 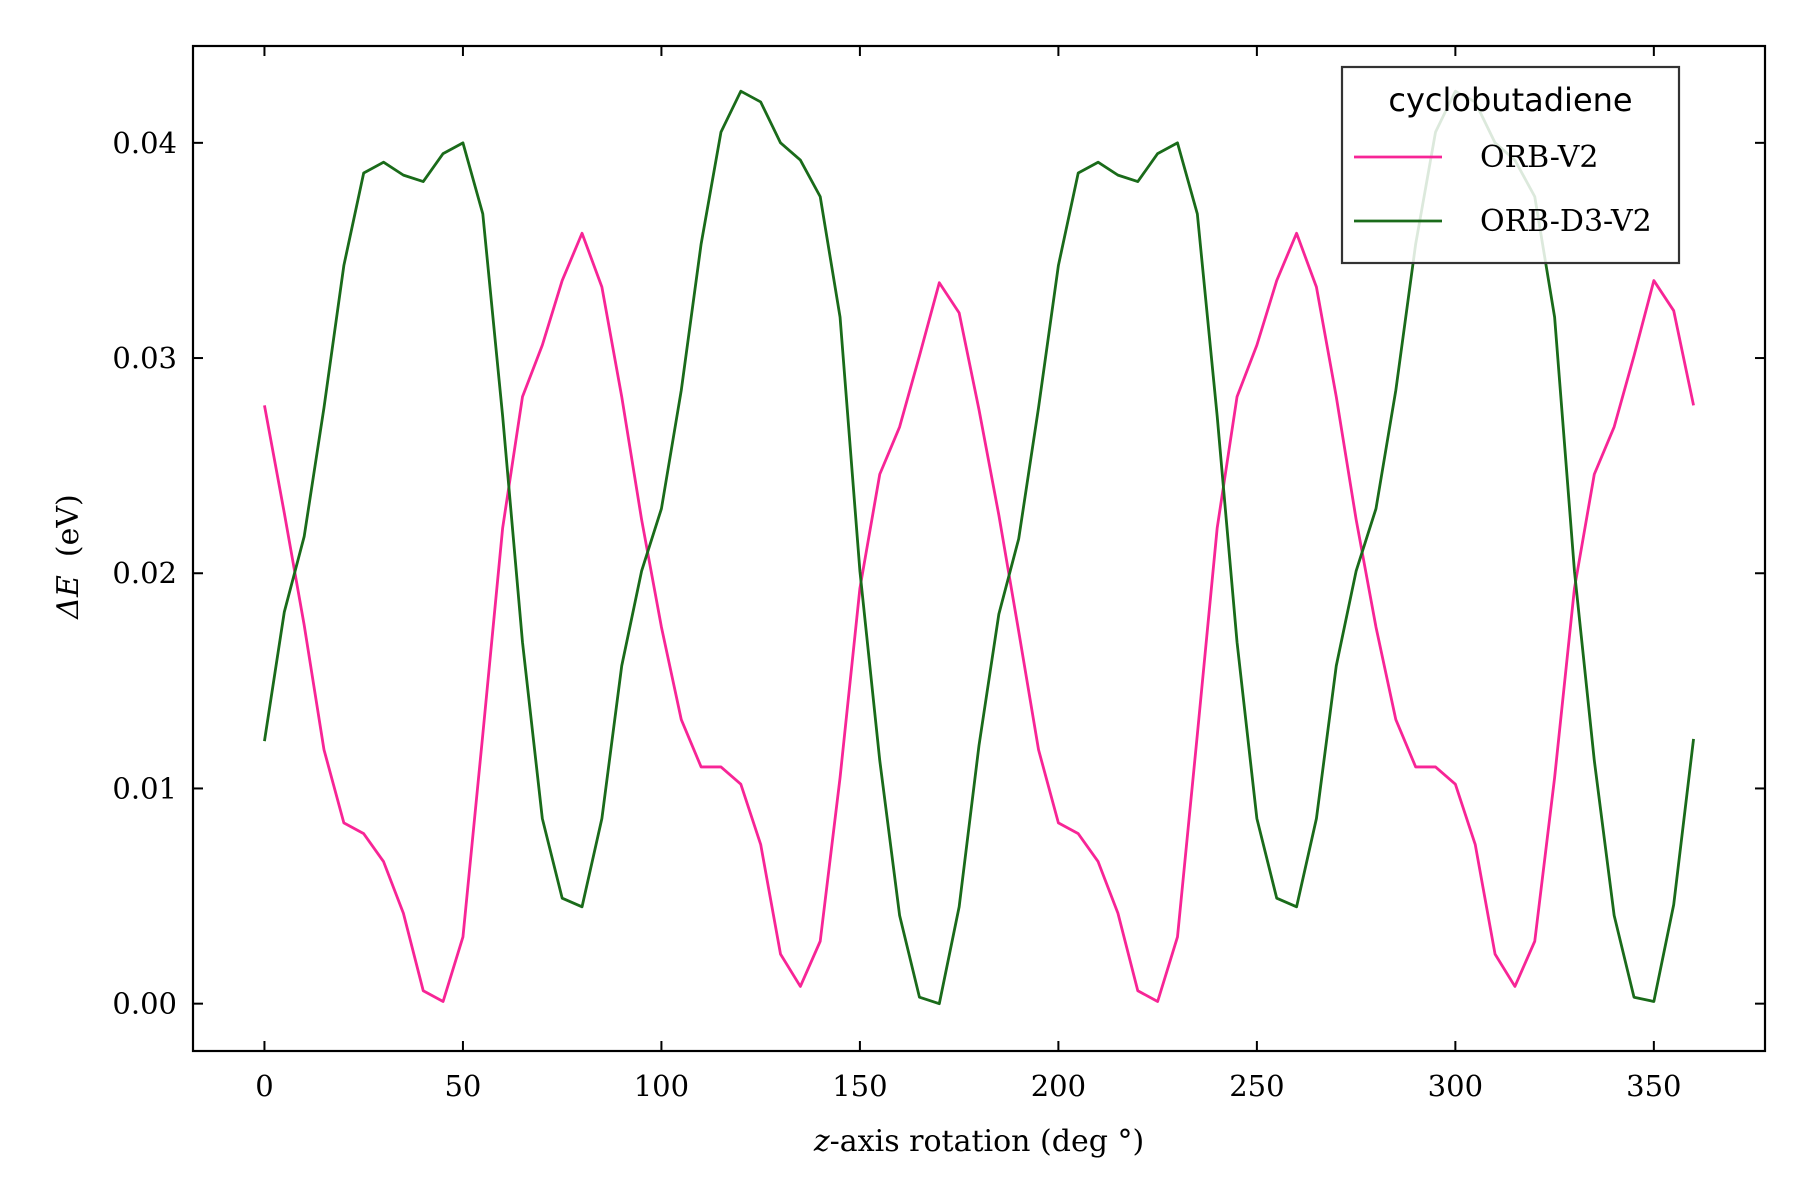 I want to click on x-axis-label: z-axis rotation (deg °), so click(x=978, y=1141).